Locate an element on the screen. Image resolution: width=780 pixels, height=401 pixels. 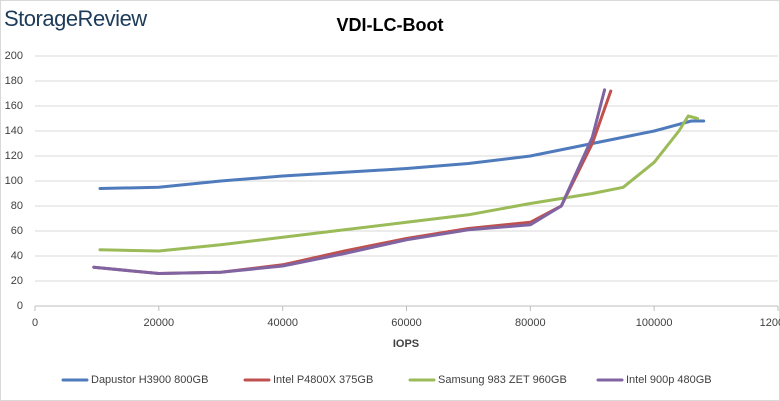
x-tick-label: 0 is located at coordinates (35, 323).